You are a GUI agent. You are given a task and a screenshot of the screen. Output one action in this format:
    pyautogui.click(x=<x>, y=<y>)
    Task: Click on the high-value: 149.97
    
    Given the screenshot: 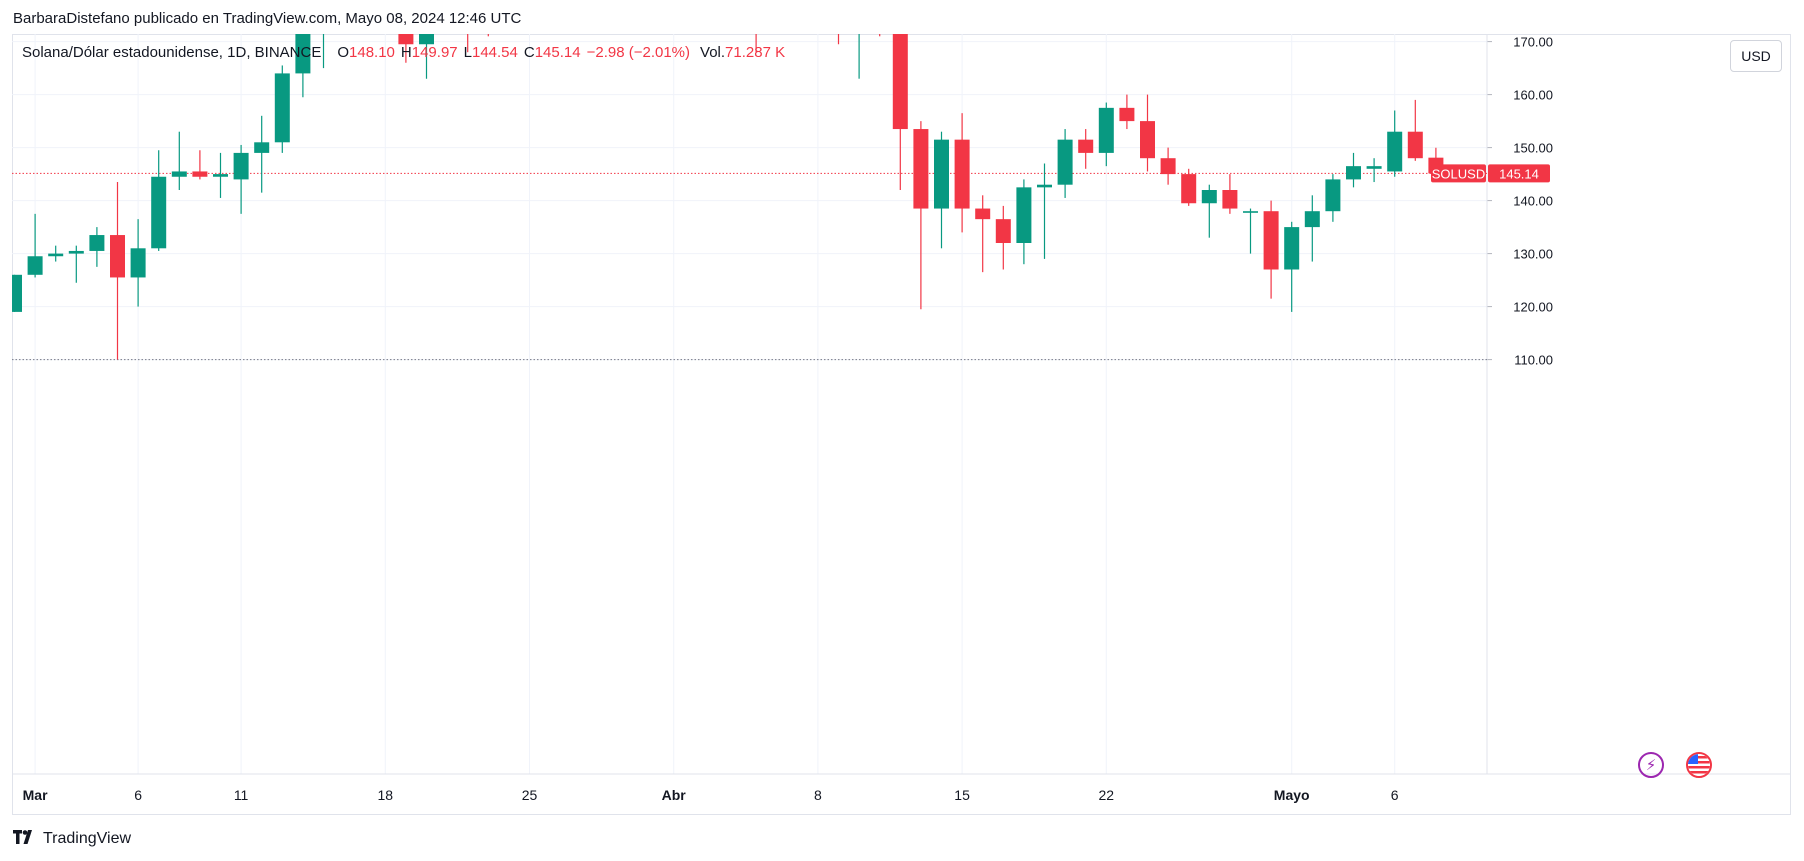 What is the action you would take?
    pyautogui.click(x=434, y=52)
    